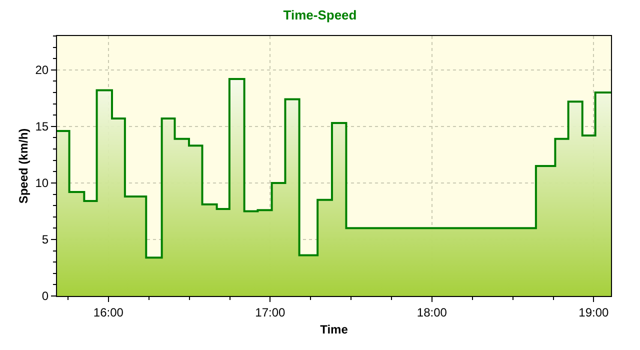 Image resolution: width=640 pixels, height=350 pixels. What do you see at coordinates (42, 127) in the screenshot?
I see `y-tick-label: 15` at bounding box center [42, 127].